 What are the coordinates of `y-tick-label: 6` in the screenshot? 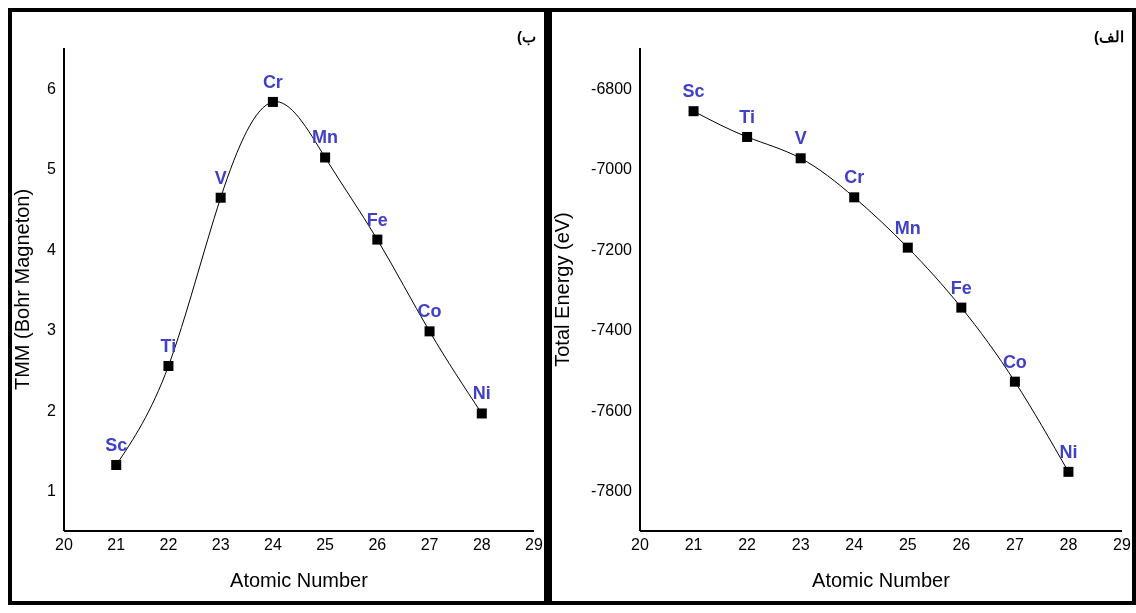 It's located at (52, 88).